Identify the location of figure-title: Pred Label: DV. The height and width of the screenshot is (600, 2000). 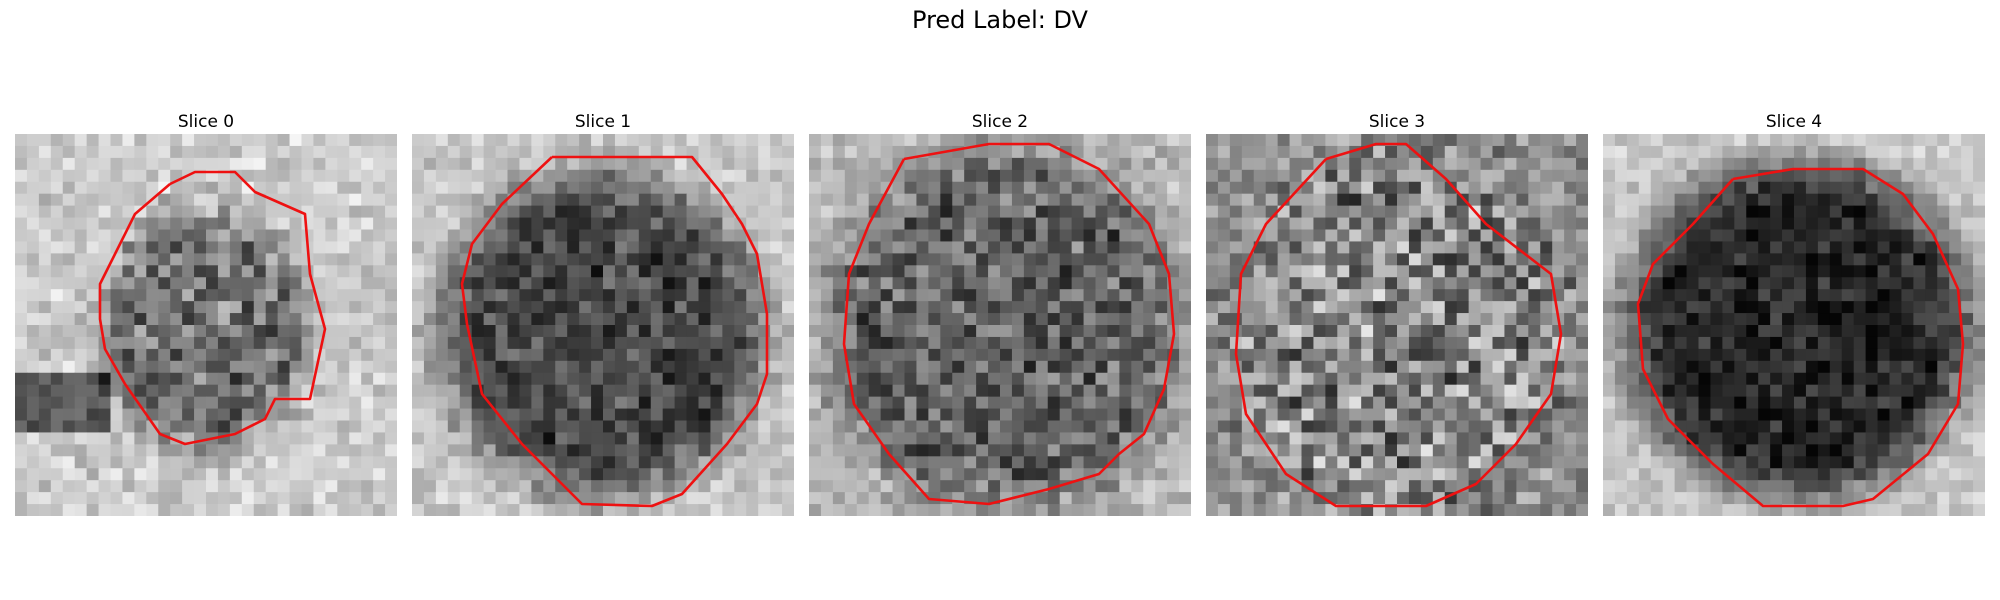
(1000, 20).